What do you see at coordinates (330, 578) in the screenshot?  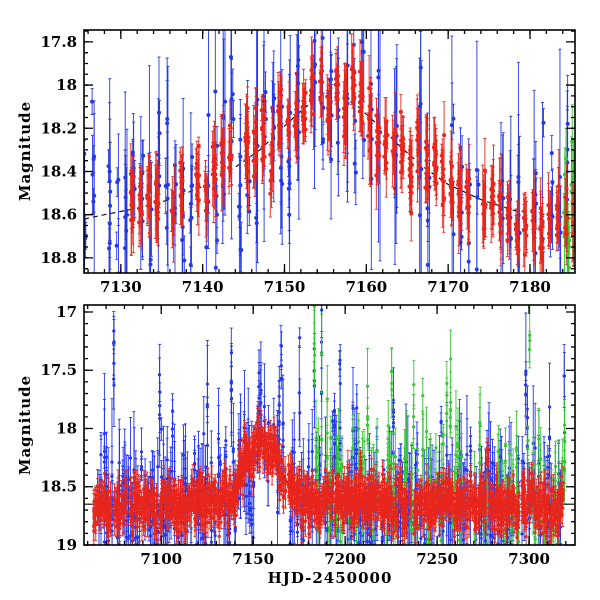 I see `x-axis-label: HJD-2450000` at bounding box center [330, 578].